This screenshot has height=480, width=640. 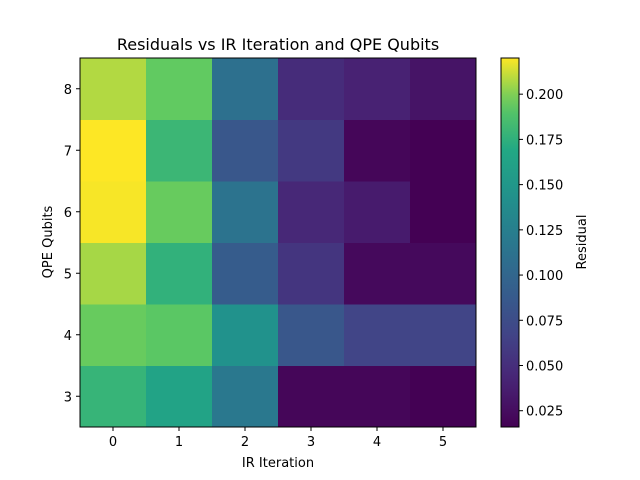 I want to click on colorbar-tick-label: 0.200, so click(x=544, y=95).